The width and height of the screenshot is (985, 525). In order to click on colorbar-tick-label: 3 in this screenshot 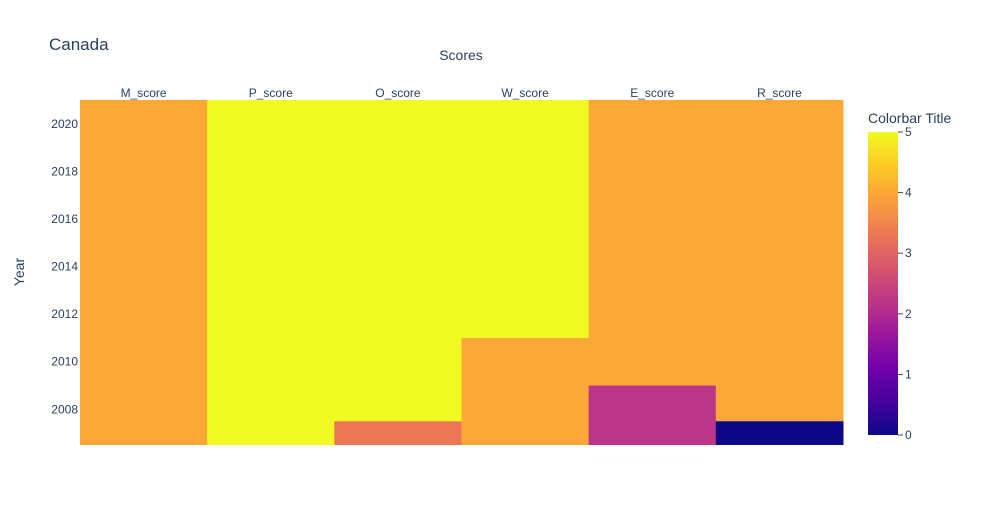, I will do `click(908, 253)`.